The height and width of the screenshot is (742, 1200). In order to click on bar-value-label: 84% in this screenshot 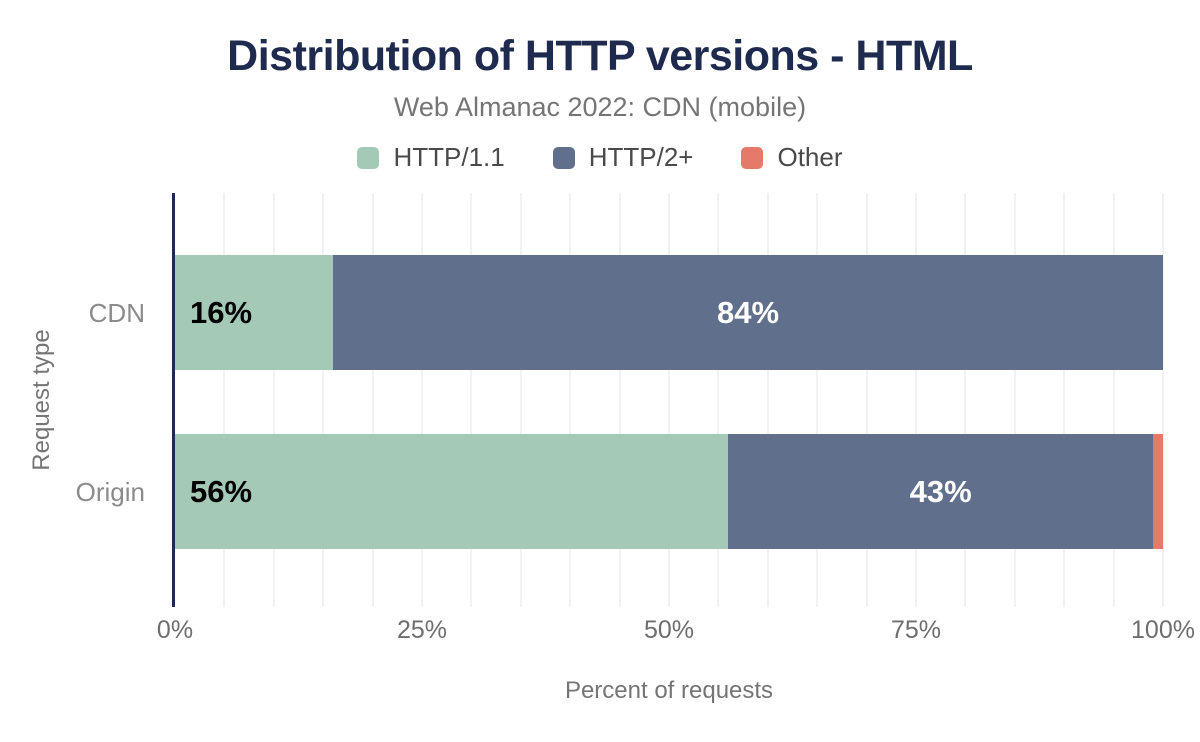, I will do `click(748, 312)`.